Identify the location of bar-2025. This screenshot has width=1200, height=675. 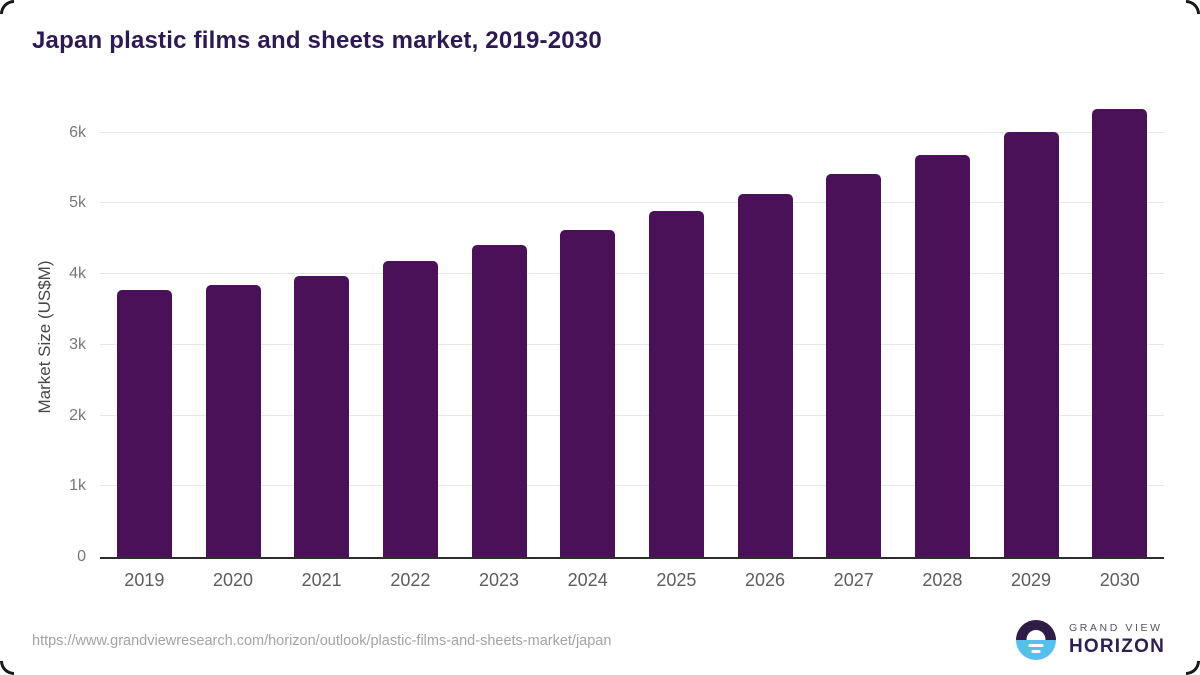
(676, 384).